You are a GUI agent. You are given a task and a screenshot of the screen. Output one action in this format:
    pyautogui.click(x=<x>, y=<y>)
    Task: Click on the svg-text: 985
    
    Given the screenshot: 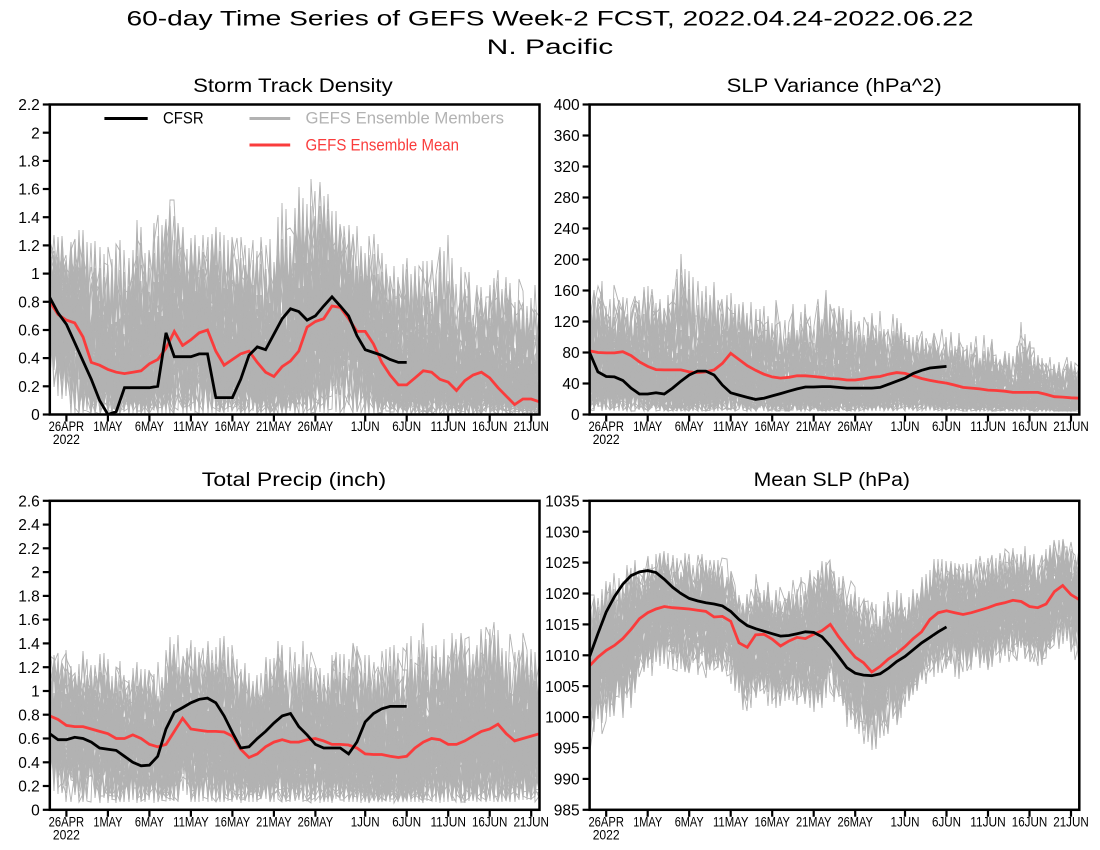 What is the action you would take?
    pyautogui.click(x=567, y=810)
    